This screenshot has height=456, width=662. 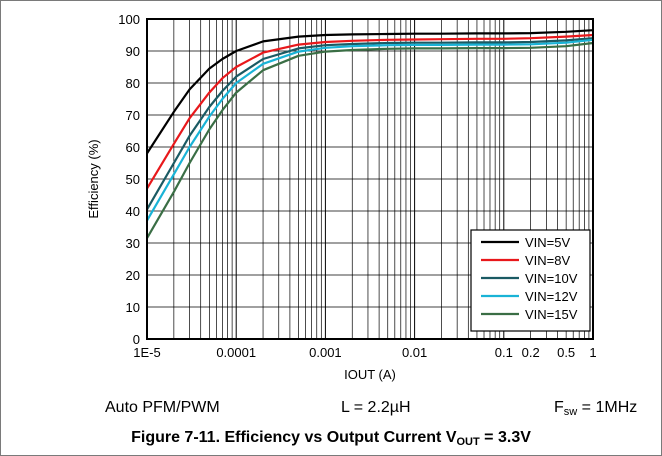 I want to click on legend-label: VIN=12V, so click(x=551, y=296).